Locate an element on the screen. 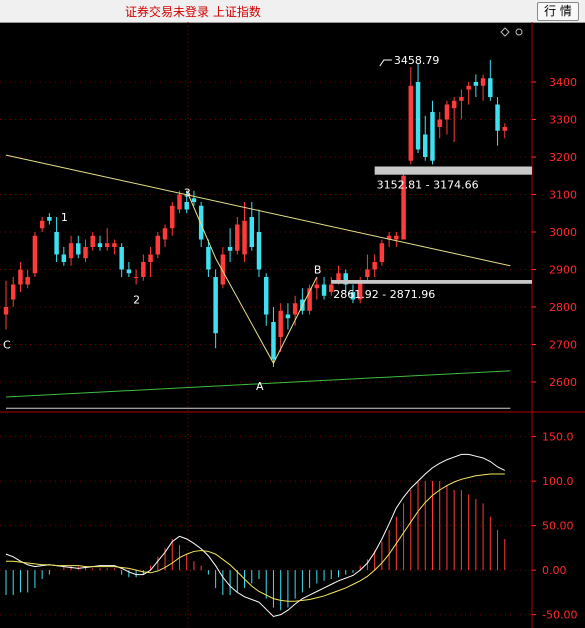 This screenshot has height=628, width=585. price-tick-label: 3400 is located at coordinates (563, 82).